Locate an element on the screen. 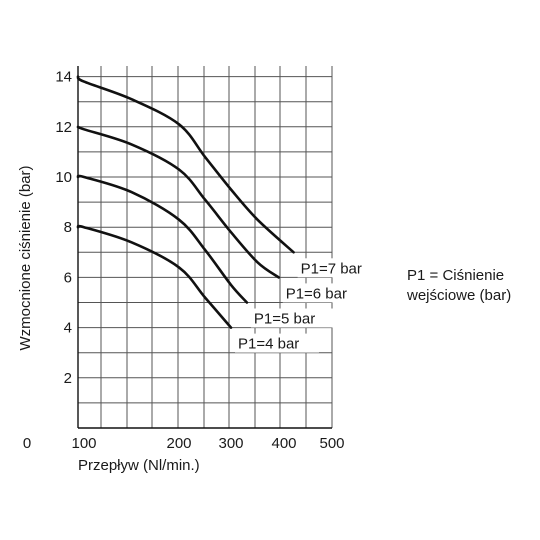 This screenshot has width=540, height=540. x-tick-label: 300 is located at coordinates (230, 443).